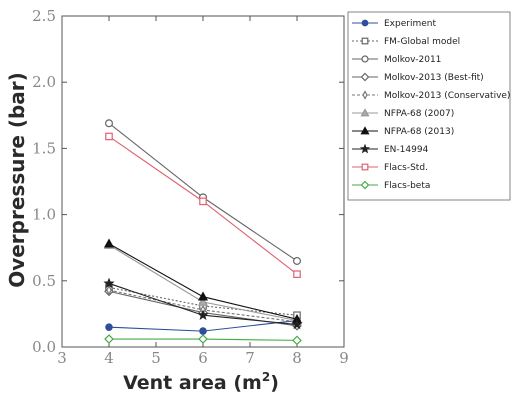  What do you see at coordinates (250, 358) in the screenshot?
I see `x-tick-label: 7` at bounding box center [250, 358].